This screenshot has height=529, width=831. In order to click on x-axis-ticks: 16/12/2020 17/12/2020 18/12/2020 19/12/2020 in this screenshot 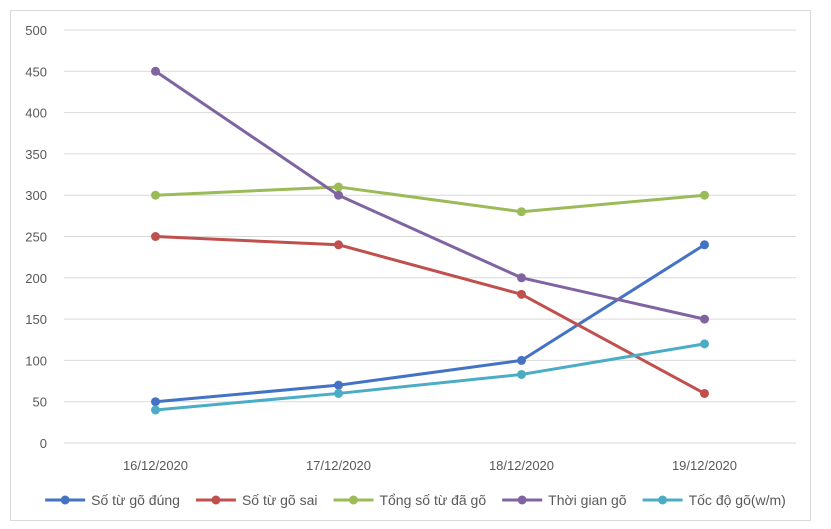, I will do `click(430, 465)`.